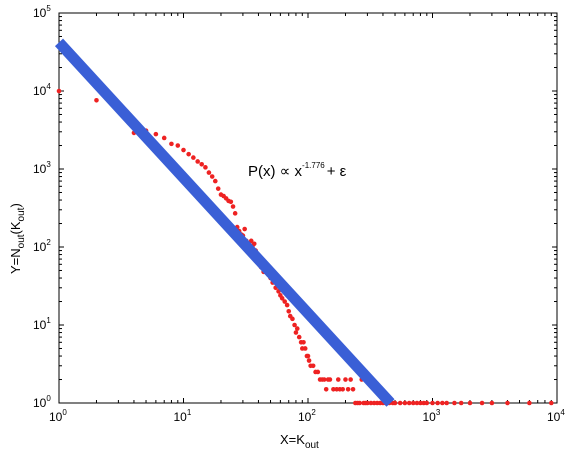 This screenshot has height=454, width=570. Describe the element at coordinates (42, 324) in the screenshot. I see `y-tick-label: 10¹` at that location.